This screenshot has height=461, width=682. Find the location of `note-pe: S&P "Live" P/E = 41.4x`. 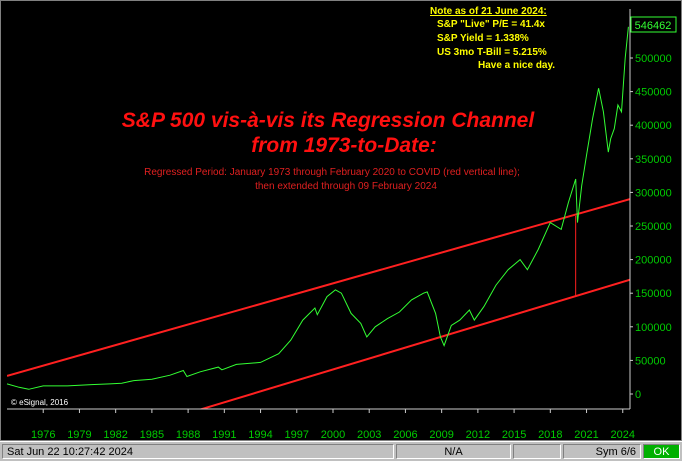

note-pe: S&P "Live" P/E = 41.4x is located at coordinates (491, 24).